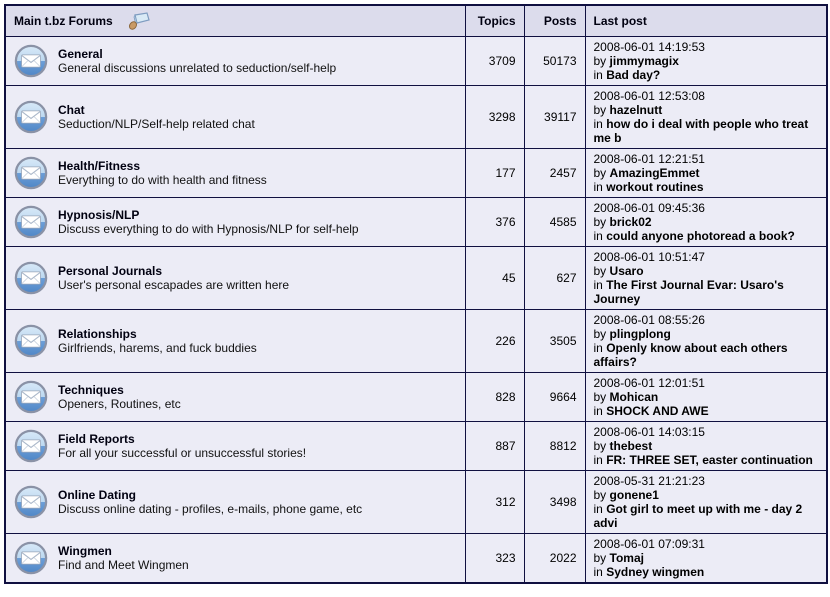 The height and width of the screenshot is (597, 830). Describe the element at coordinates (554, 61) in the screenshot. I see `posts-count-cell: 50173` at that location.